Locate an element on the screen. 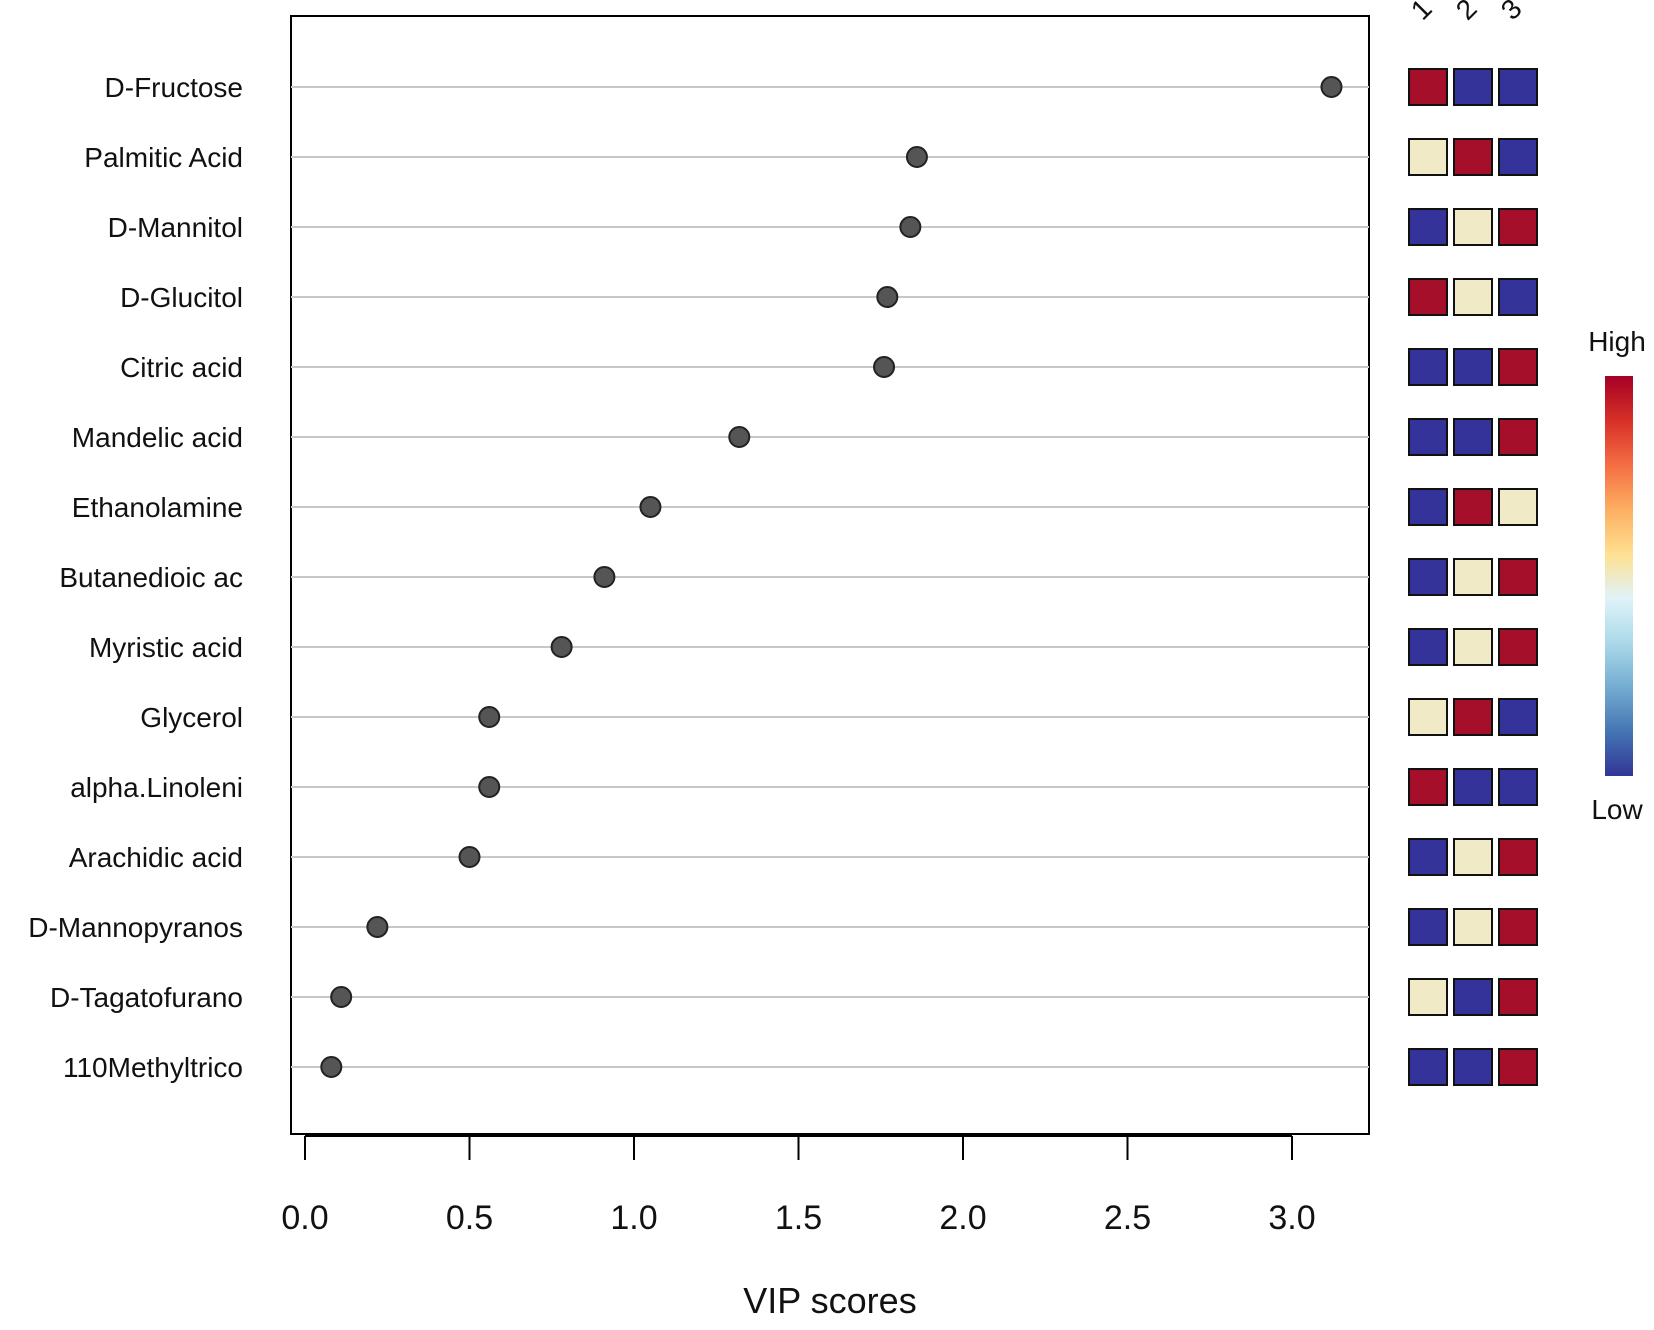 The width and height of the screenshot is (1654, 1330). category-label: D-Glucitol is located at coordinates (181, 297).